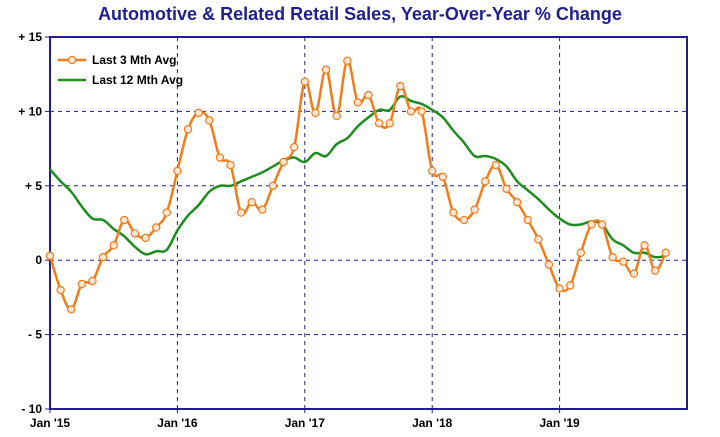  Describe the element at coordinates (137, 80) in the screenshot. I see `legend-label: Last 12 Mth Avg` at that location.